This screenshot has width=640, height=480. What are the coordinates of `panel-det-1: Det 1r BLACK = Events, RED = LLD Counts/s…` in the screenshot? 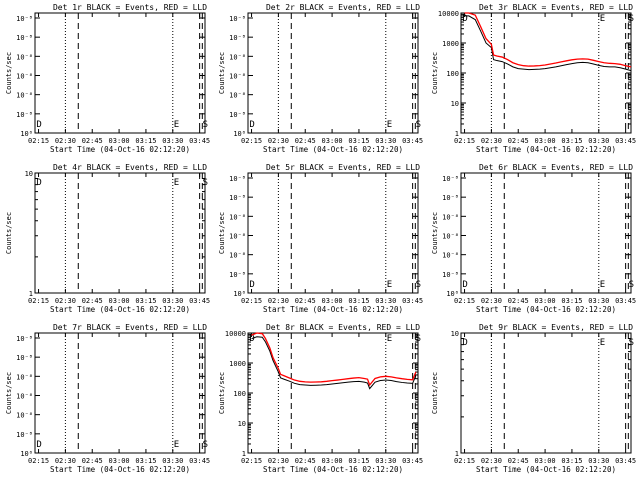 It's located at (107, 78).